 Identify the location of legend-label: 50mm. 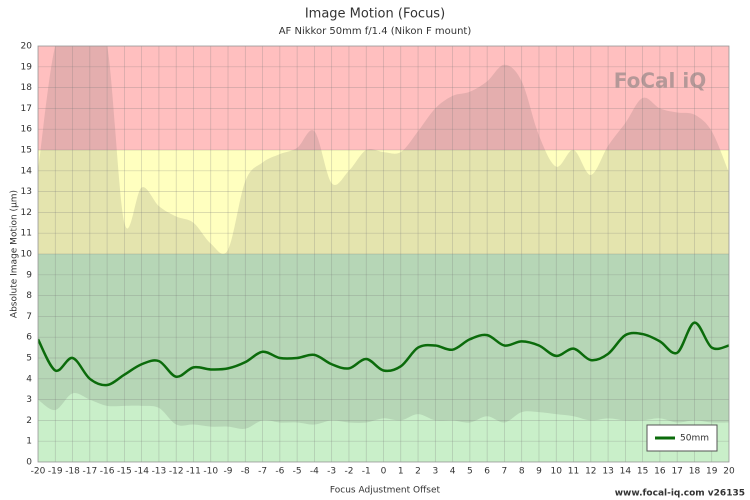
(694, 439).